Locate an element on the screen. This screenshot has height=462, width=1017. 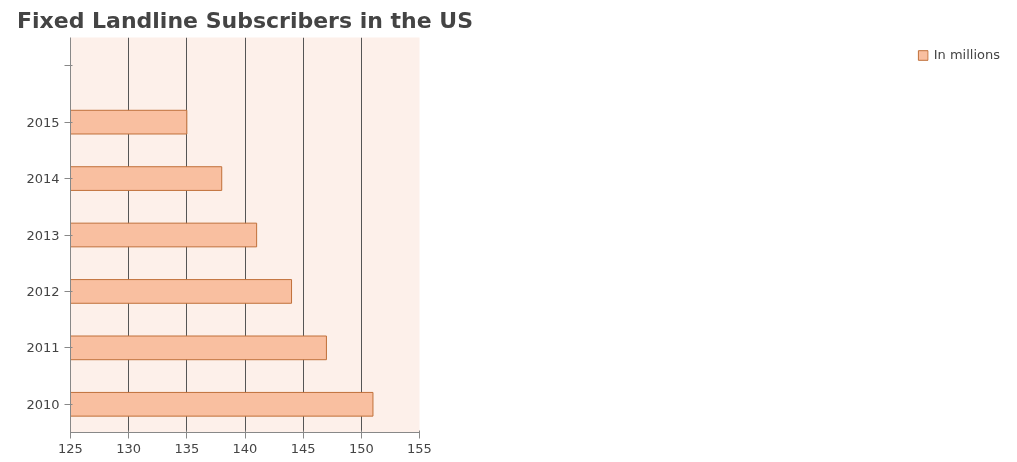
y-tick-label: 2012 is located at coordinates (43, 291).